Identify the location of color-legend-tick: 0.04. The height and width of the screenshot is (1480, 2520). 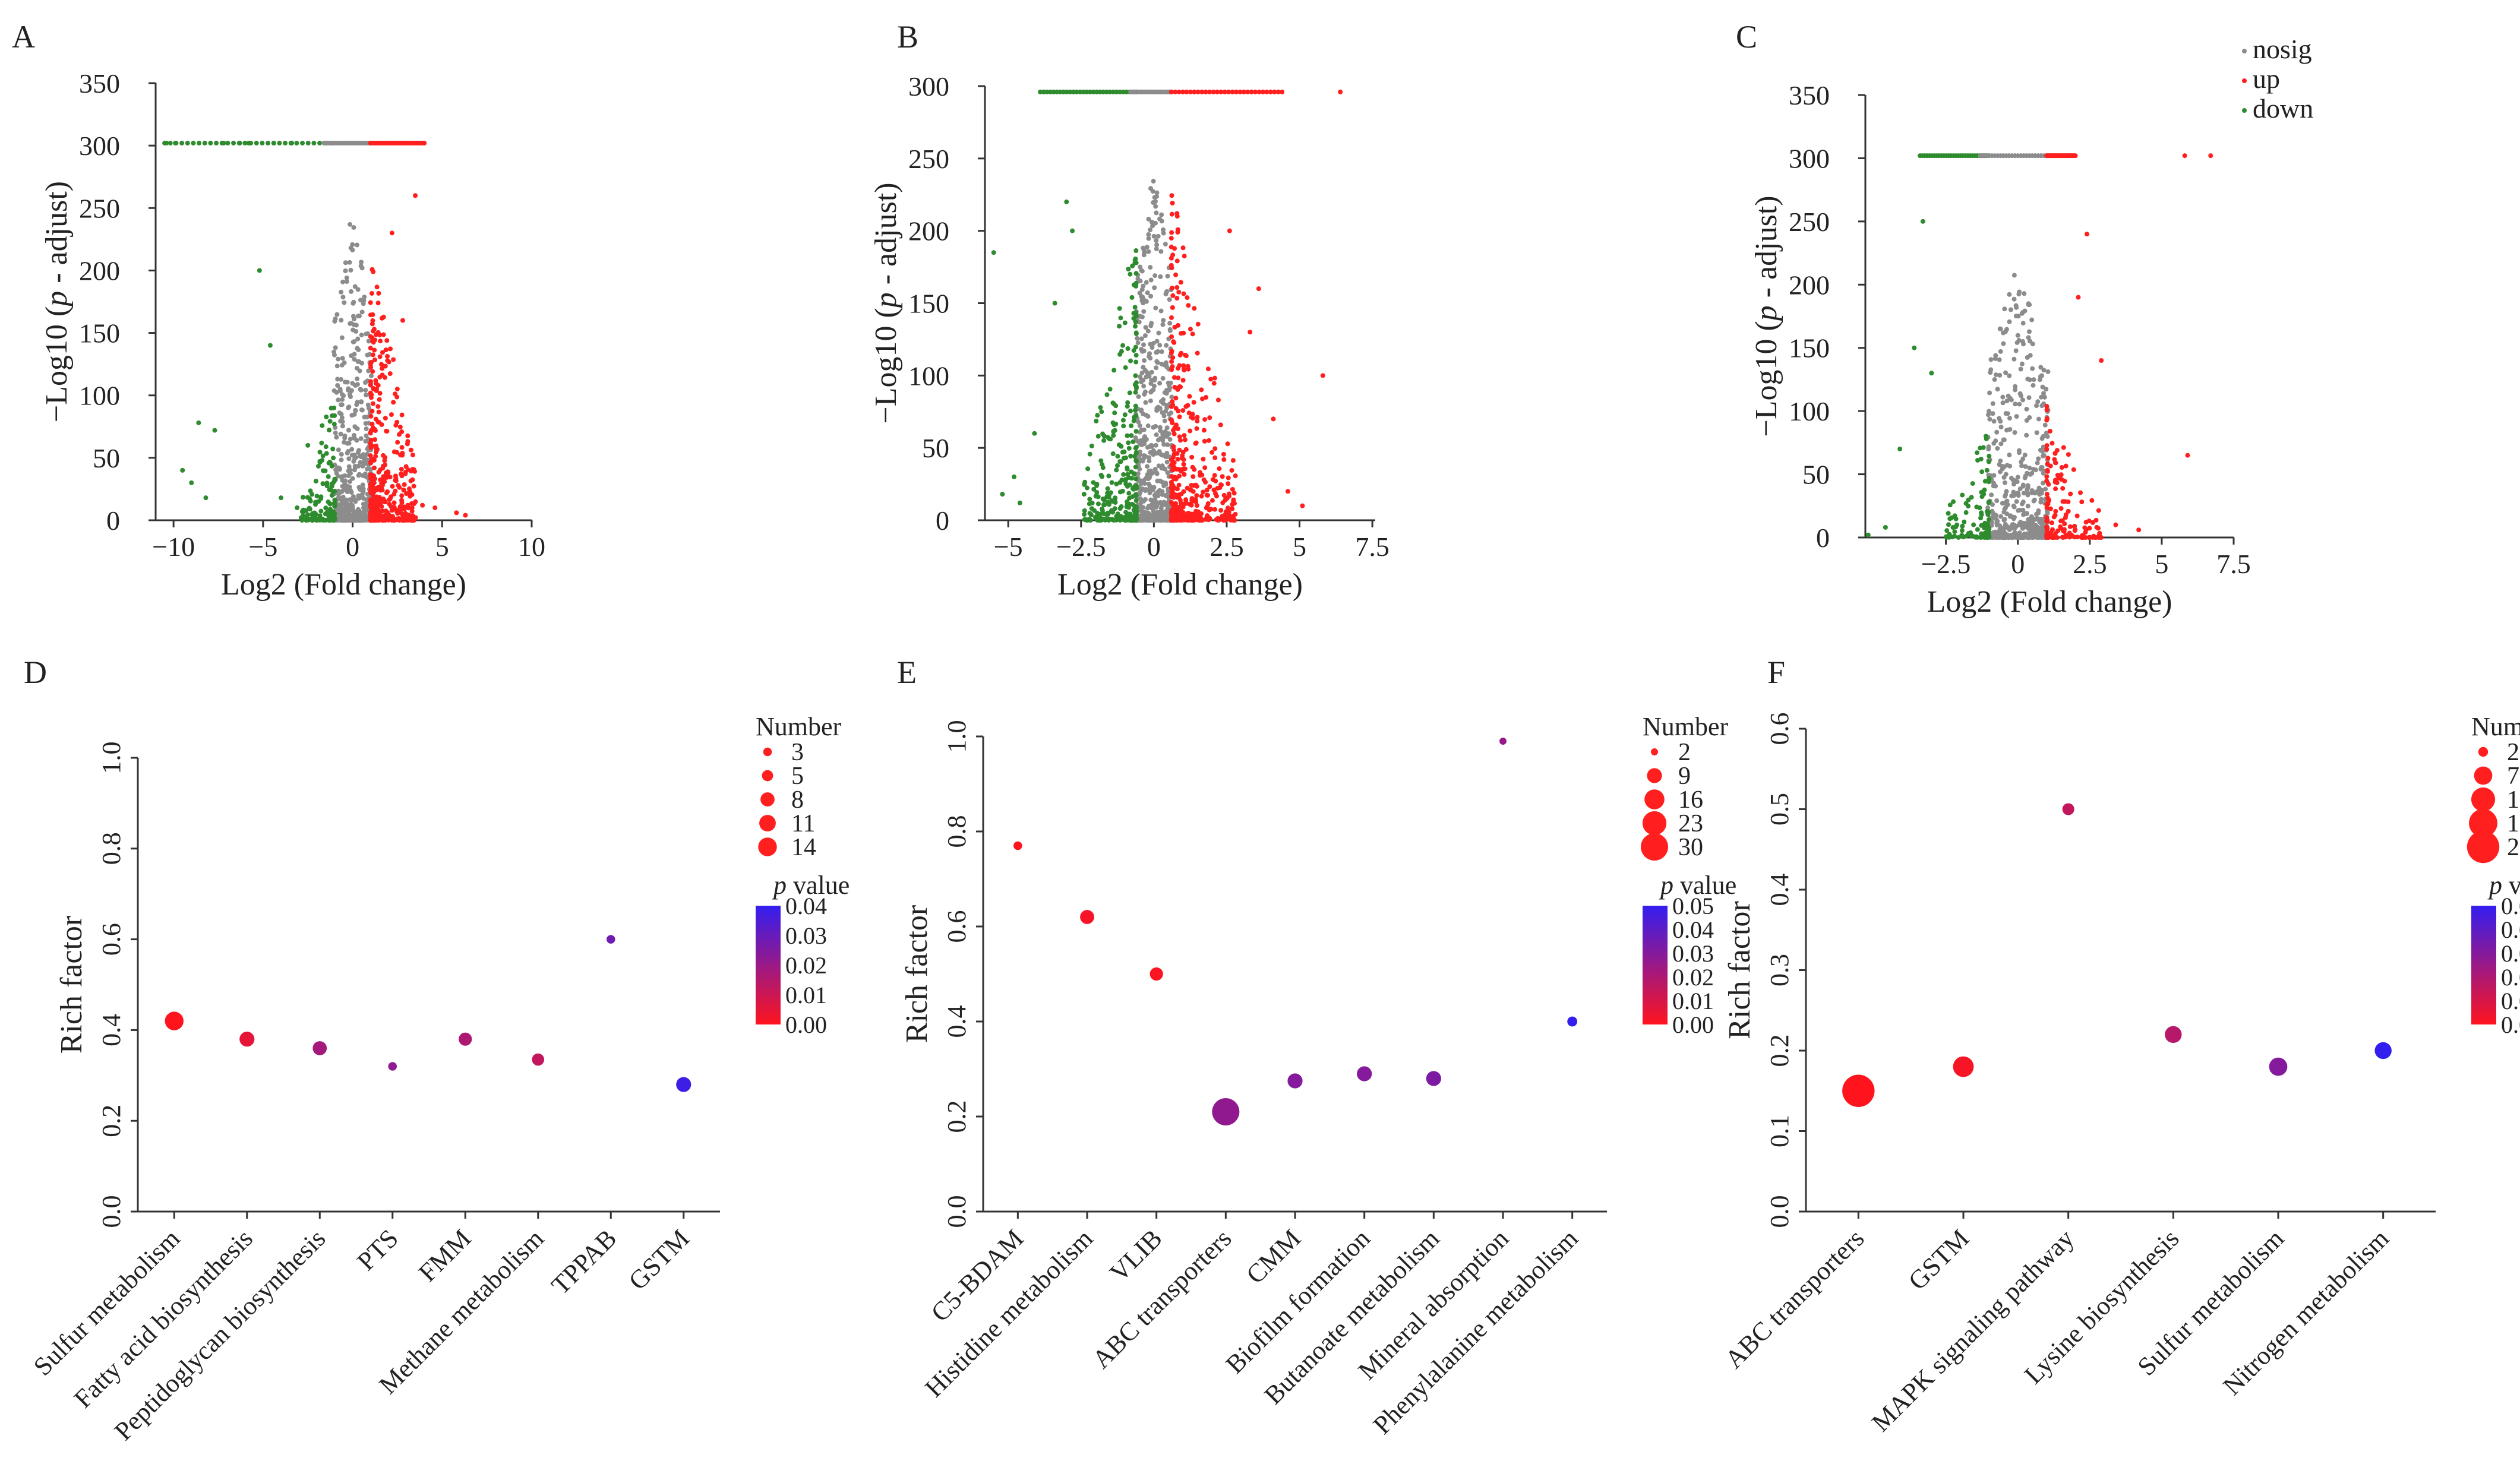
(806, 906).